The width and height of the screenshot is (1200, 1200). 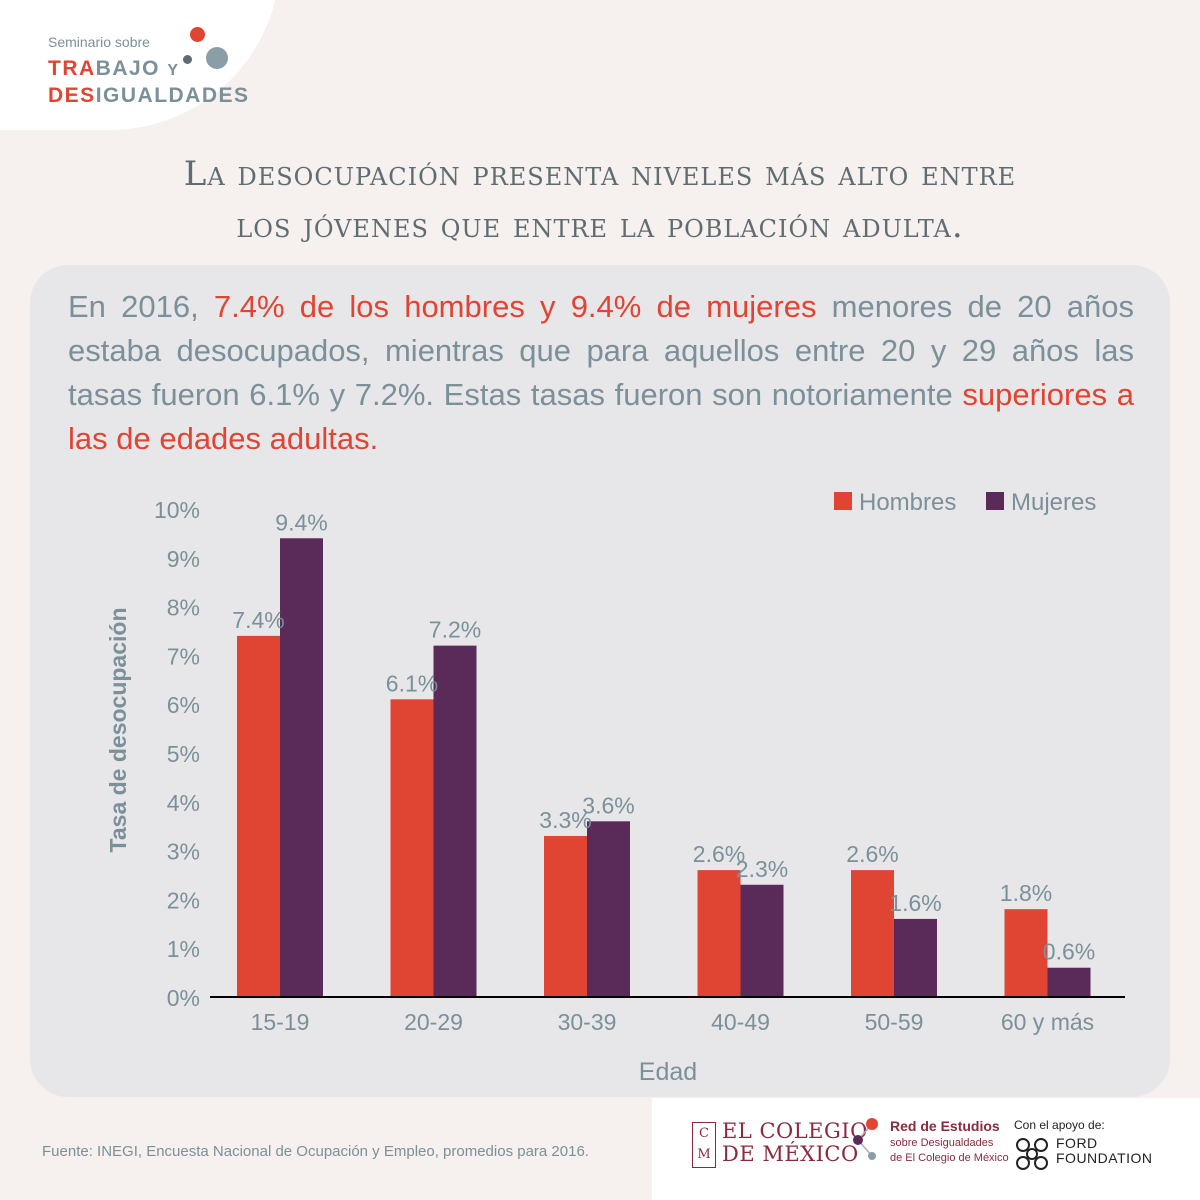 I want to click on y-tick-label: 8%, so click(x=183, y=608).